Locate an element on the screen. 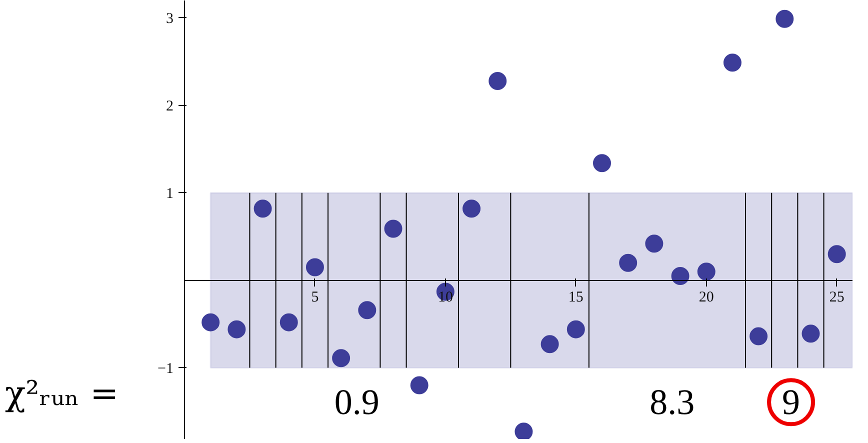  annotation: 8.3 is located at coordinates (672, 402).